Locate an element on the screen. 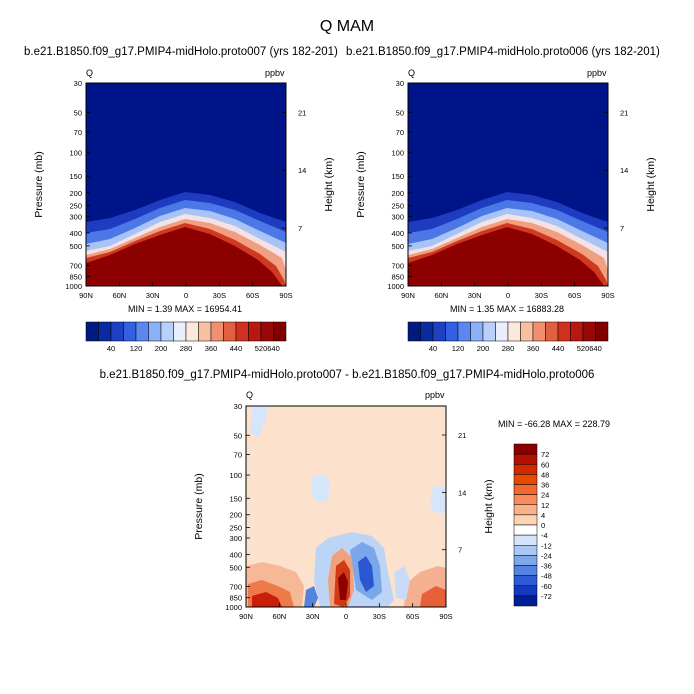  panel-2-ytick-label: 50 is located at coordinates (400, 113).